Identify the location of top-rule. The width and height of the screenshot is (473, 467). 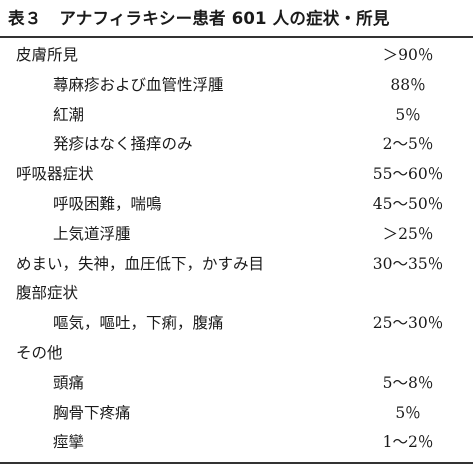
(236, 37).